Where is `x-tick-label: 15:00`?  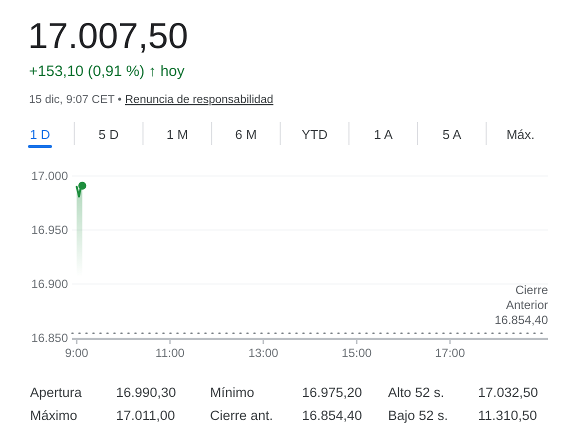 x-tick-label: 15:00 is located at coordinates (357, 353).